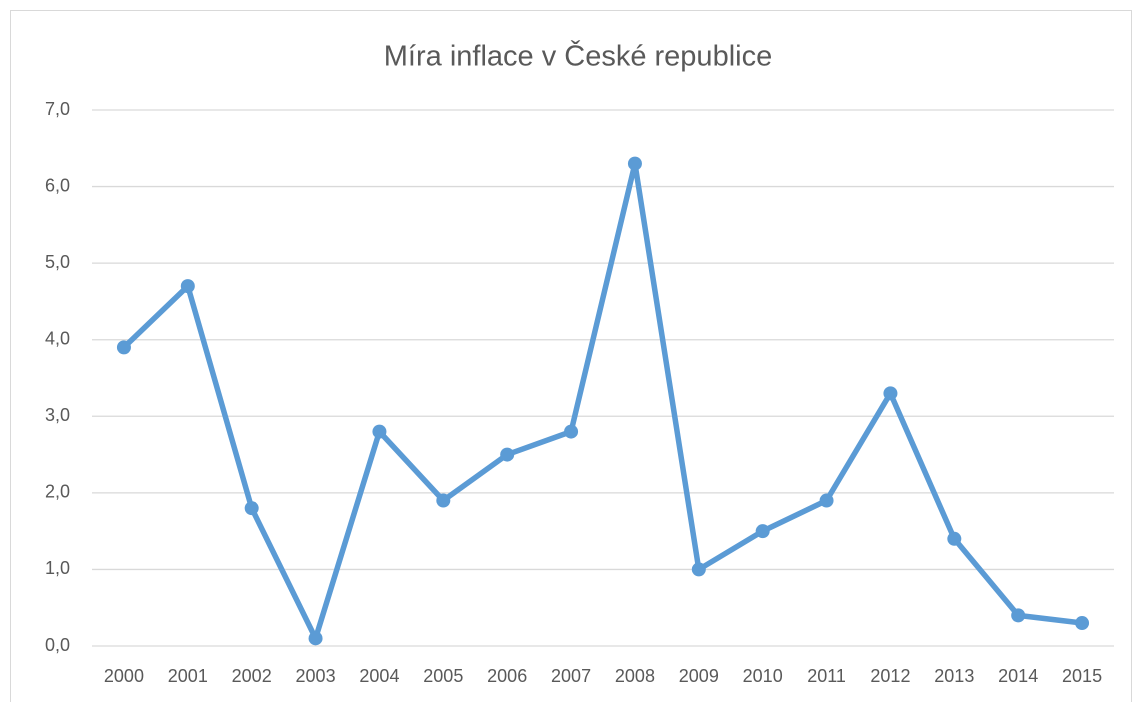  Describe the element at coordinates (571, 676) in the screenshot. I see `x-tick-label: 2007` at that location.